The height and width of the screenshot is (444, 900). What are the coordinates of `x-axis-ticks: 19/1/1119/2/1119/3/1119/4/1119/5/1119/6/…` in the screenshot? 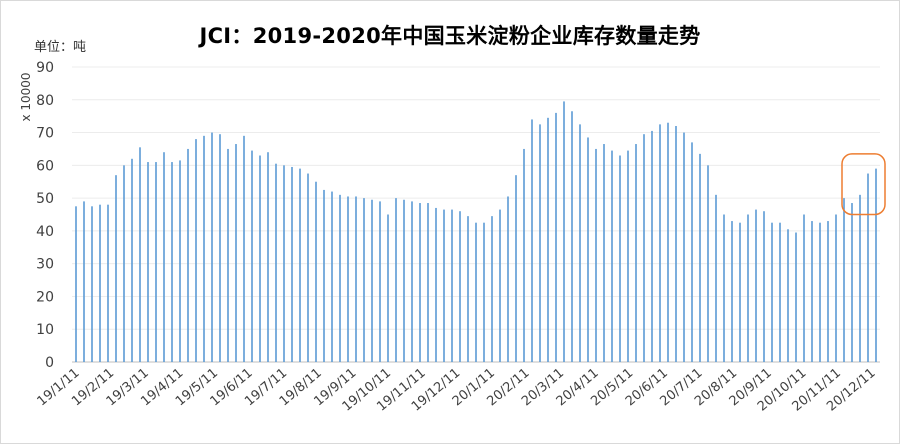 It's located at (457, 390).